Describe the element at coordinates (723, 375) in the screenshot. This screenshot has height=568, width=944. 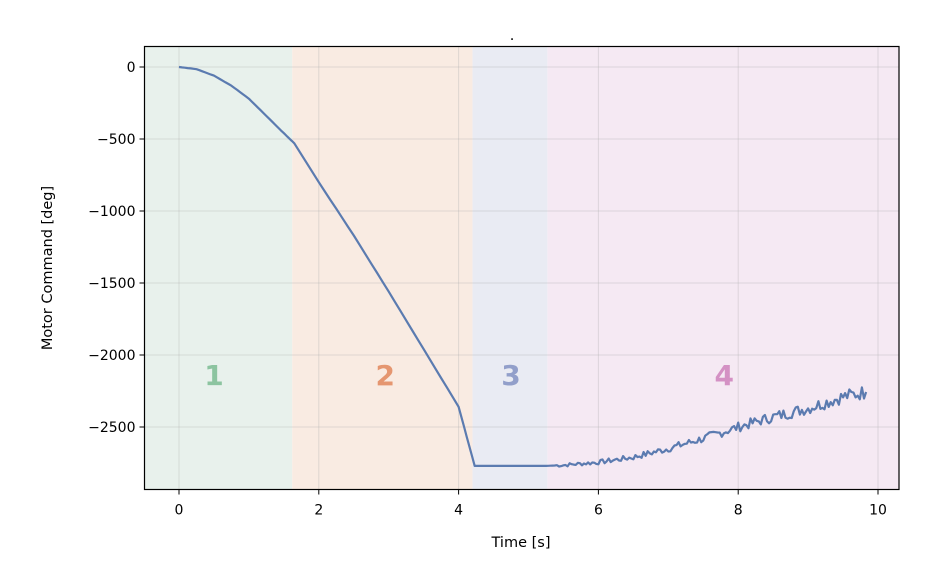
I see `region-label-4: 4` at that location.